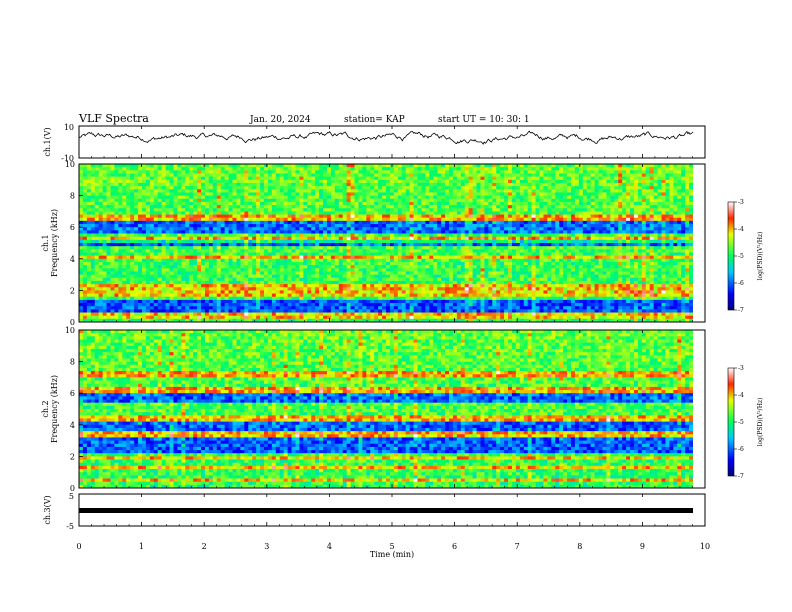  Describe the element at coordinates (374, 120) in the screenshot. I see `station-label: station= KAP` at that location.